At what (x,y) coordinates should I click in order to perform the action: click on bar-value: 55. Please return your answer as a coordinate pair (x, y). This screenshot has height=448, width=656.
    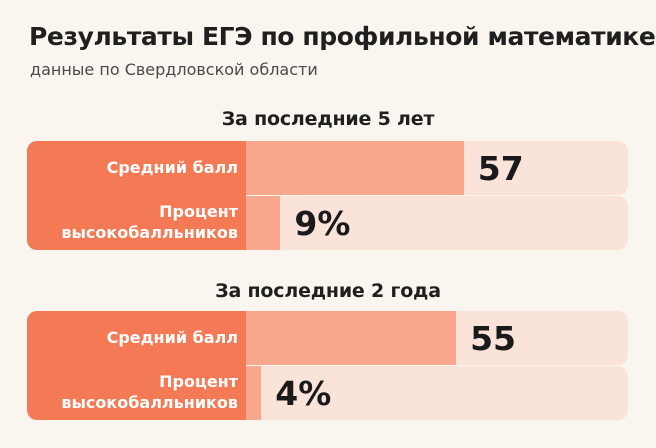
    Looking at the image, I should click on (493, 338).